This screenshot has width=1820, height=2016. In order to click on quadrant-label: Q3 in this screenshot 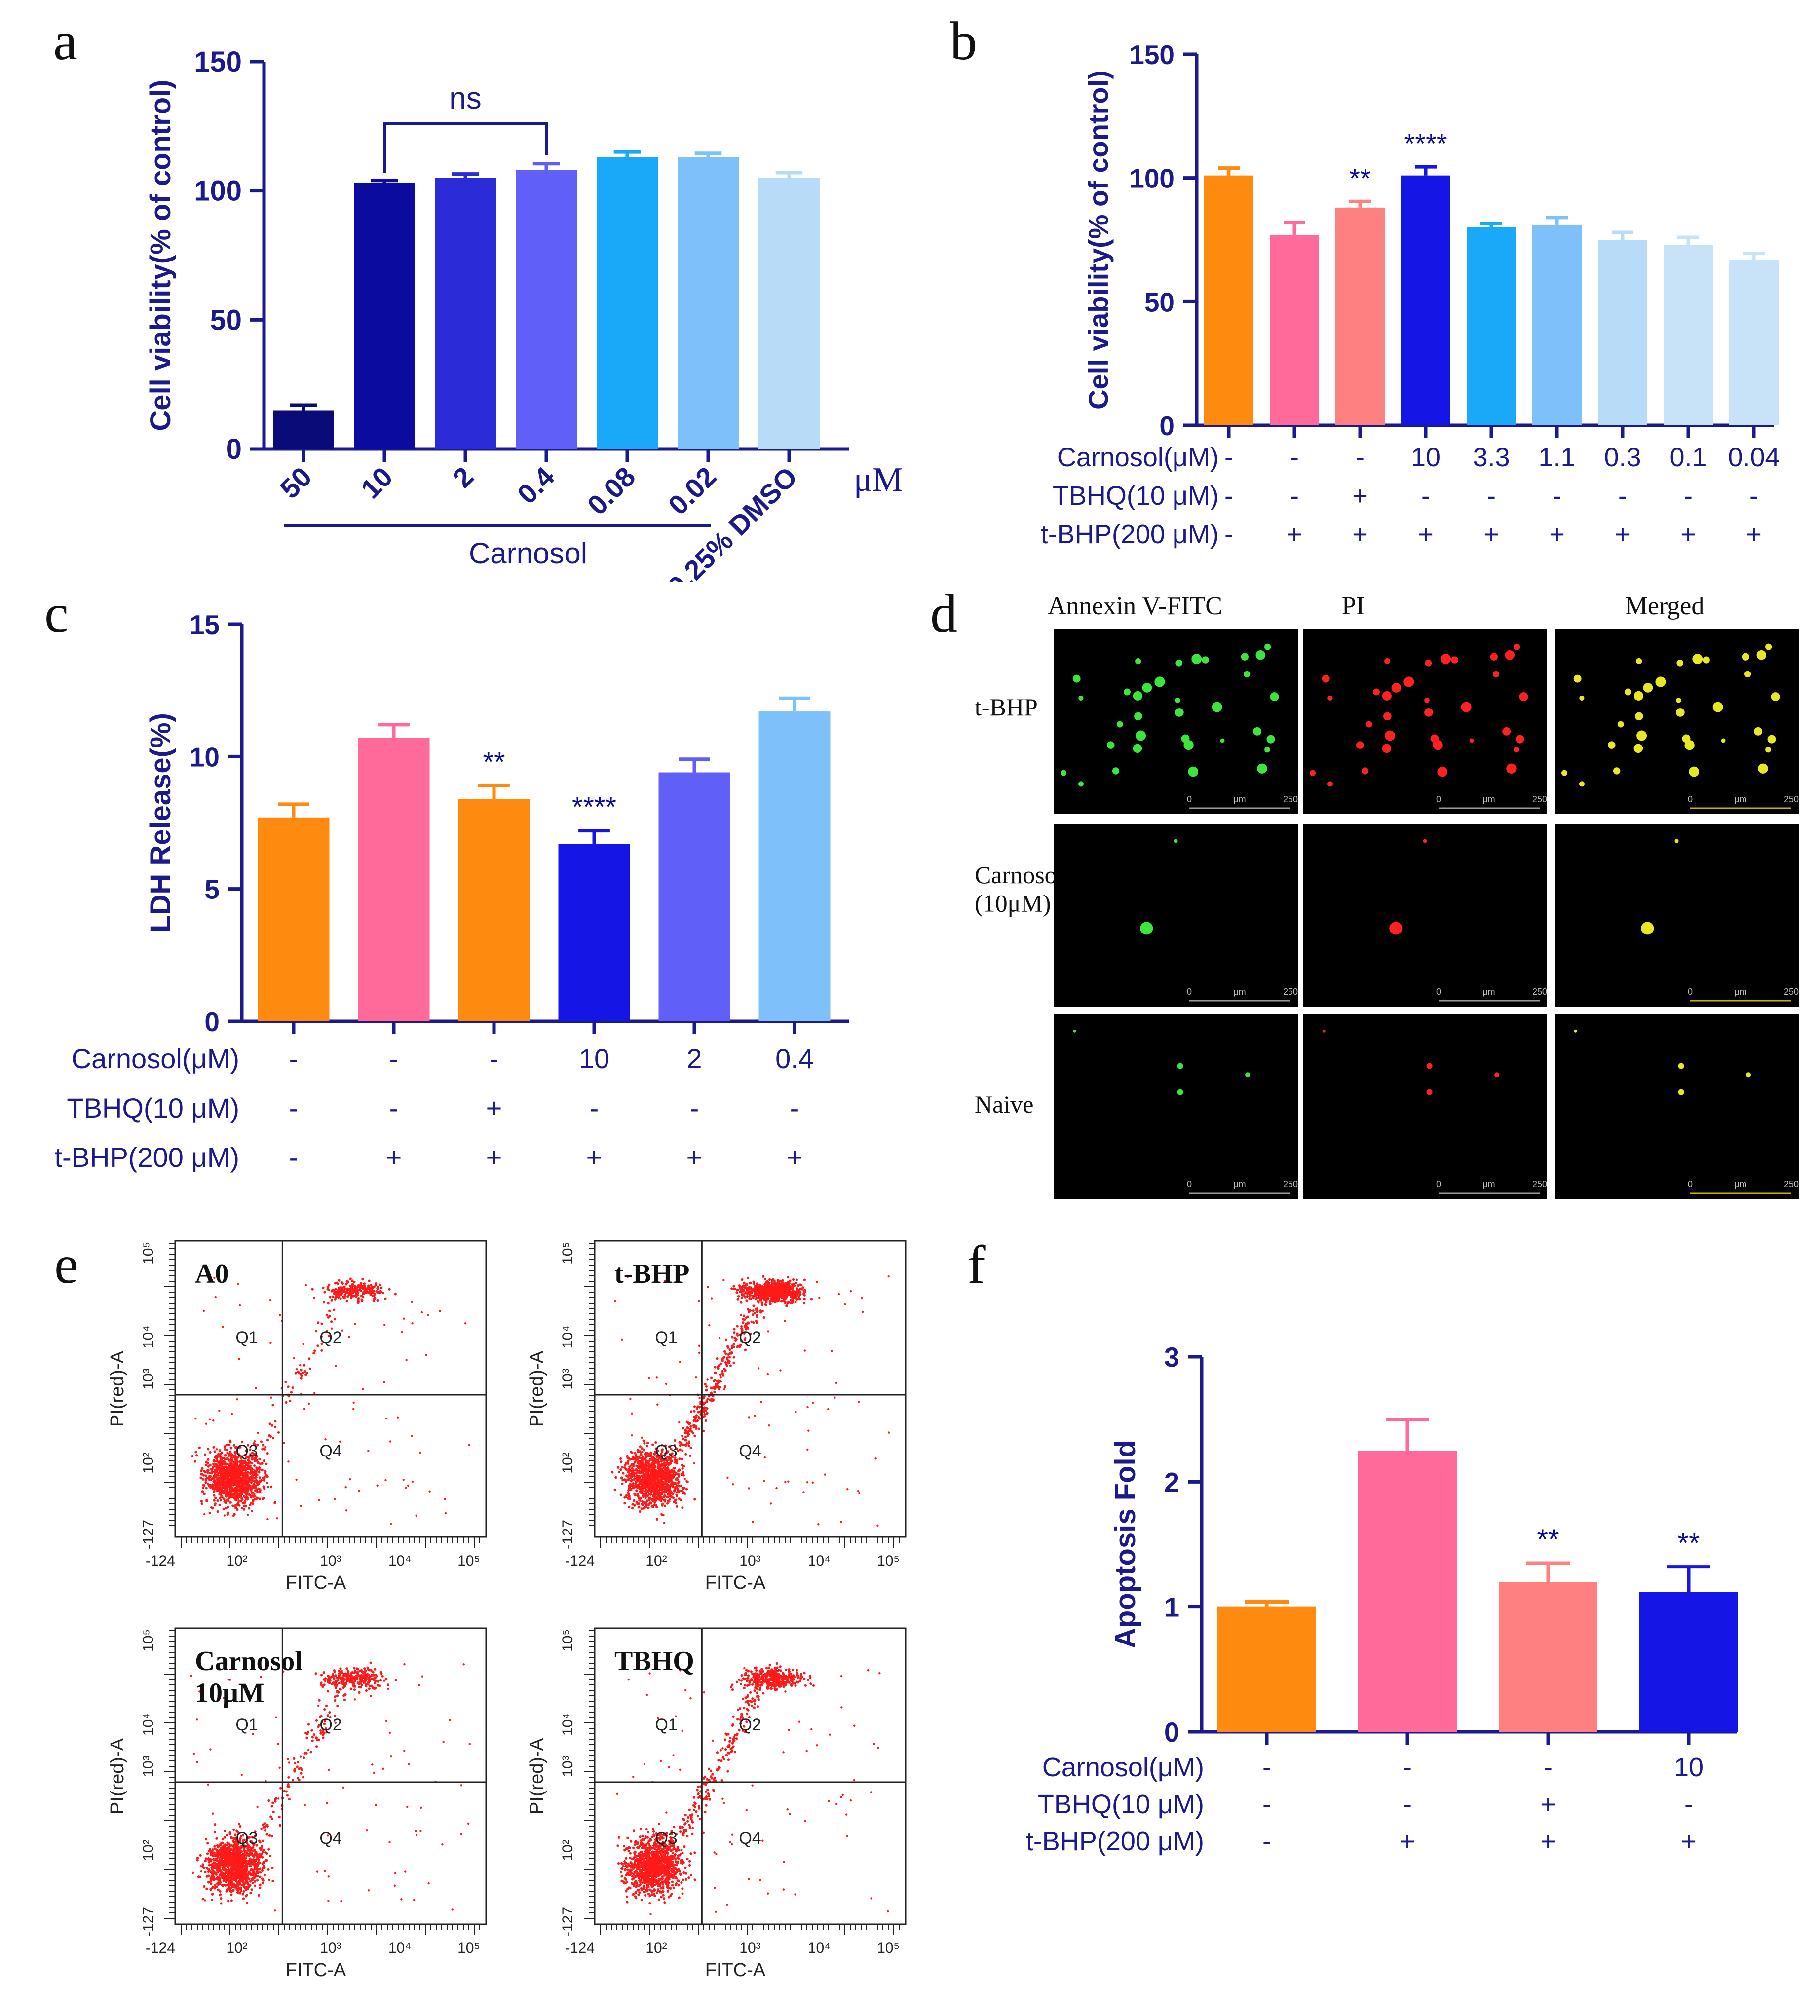, I will do `click(246, 1451)`.